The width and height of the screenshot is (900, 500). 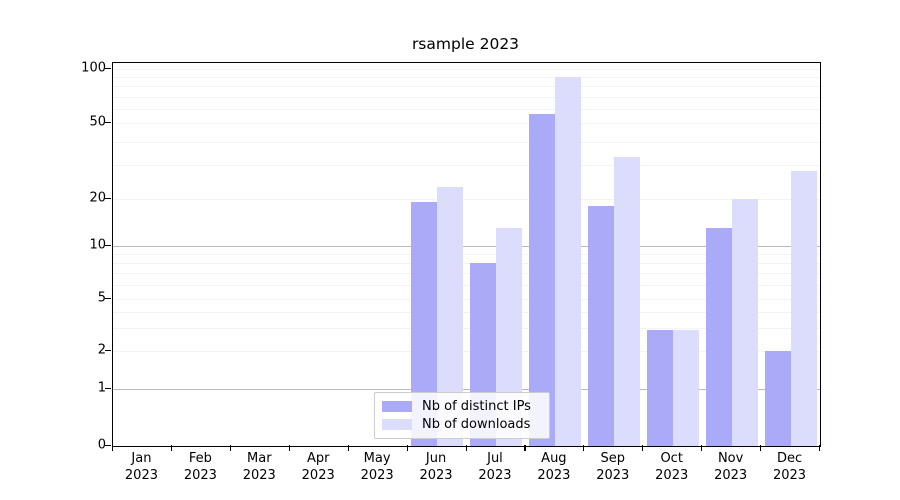 What do you see at coordinates (101, 388) in the screenshot?
I see `y-axis-tick-label: 1` at bounding box center [101, 388].